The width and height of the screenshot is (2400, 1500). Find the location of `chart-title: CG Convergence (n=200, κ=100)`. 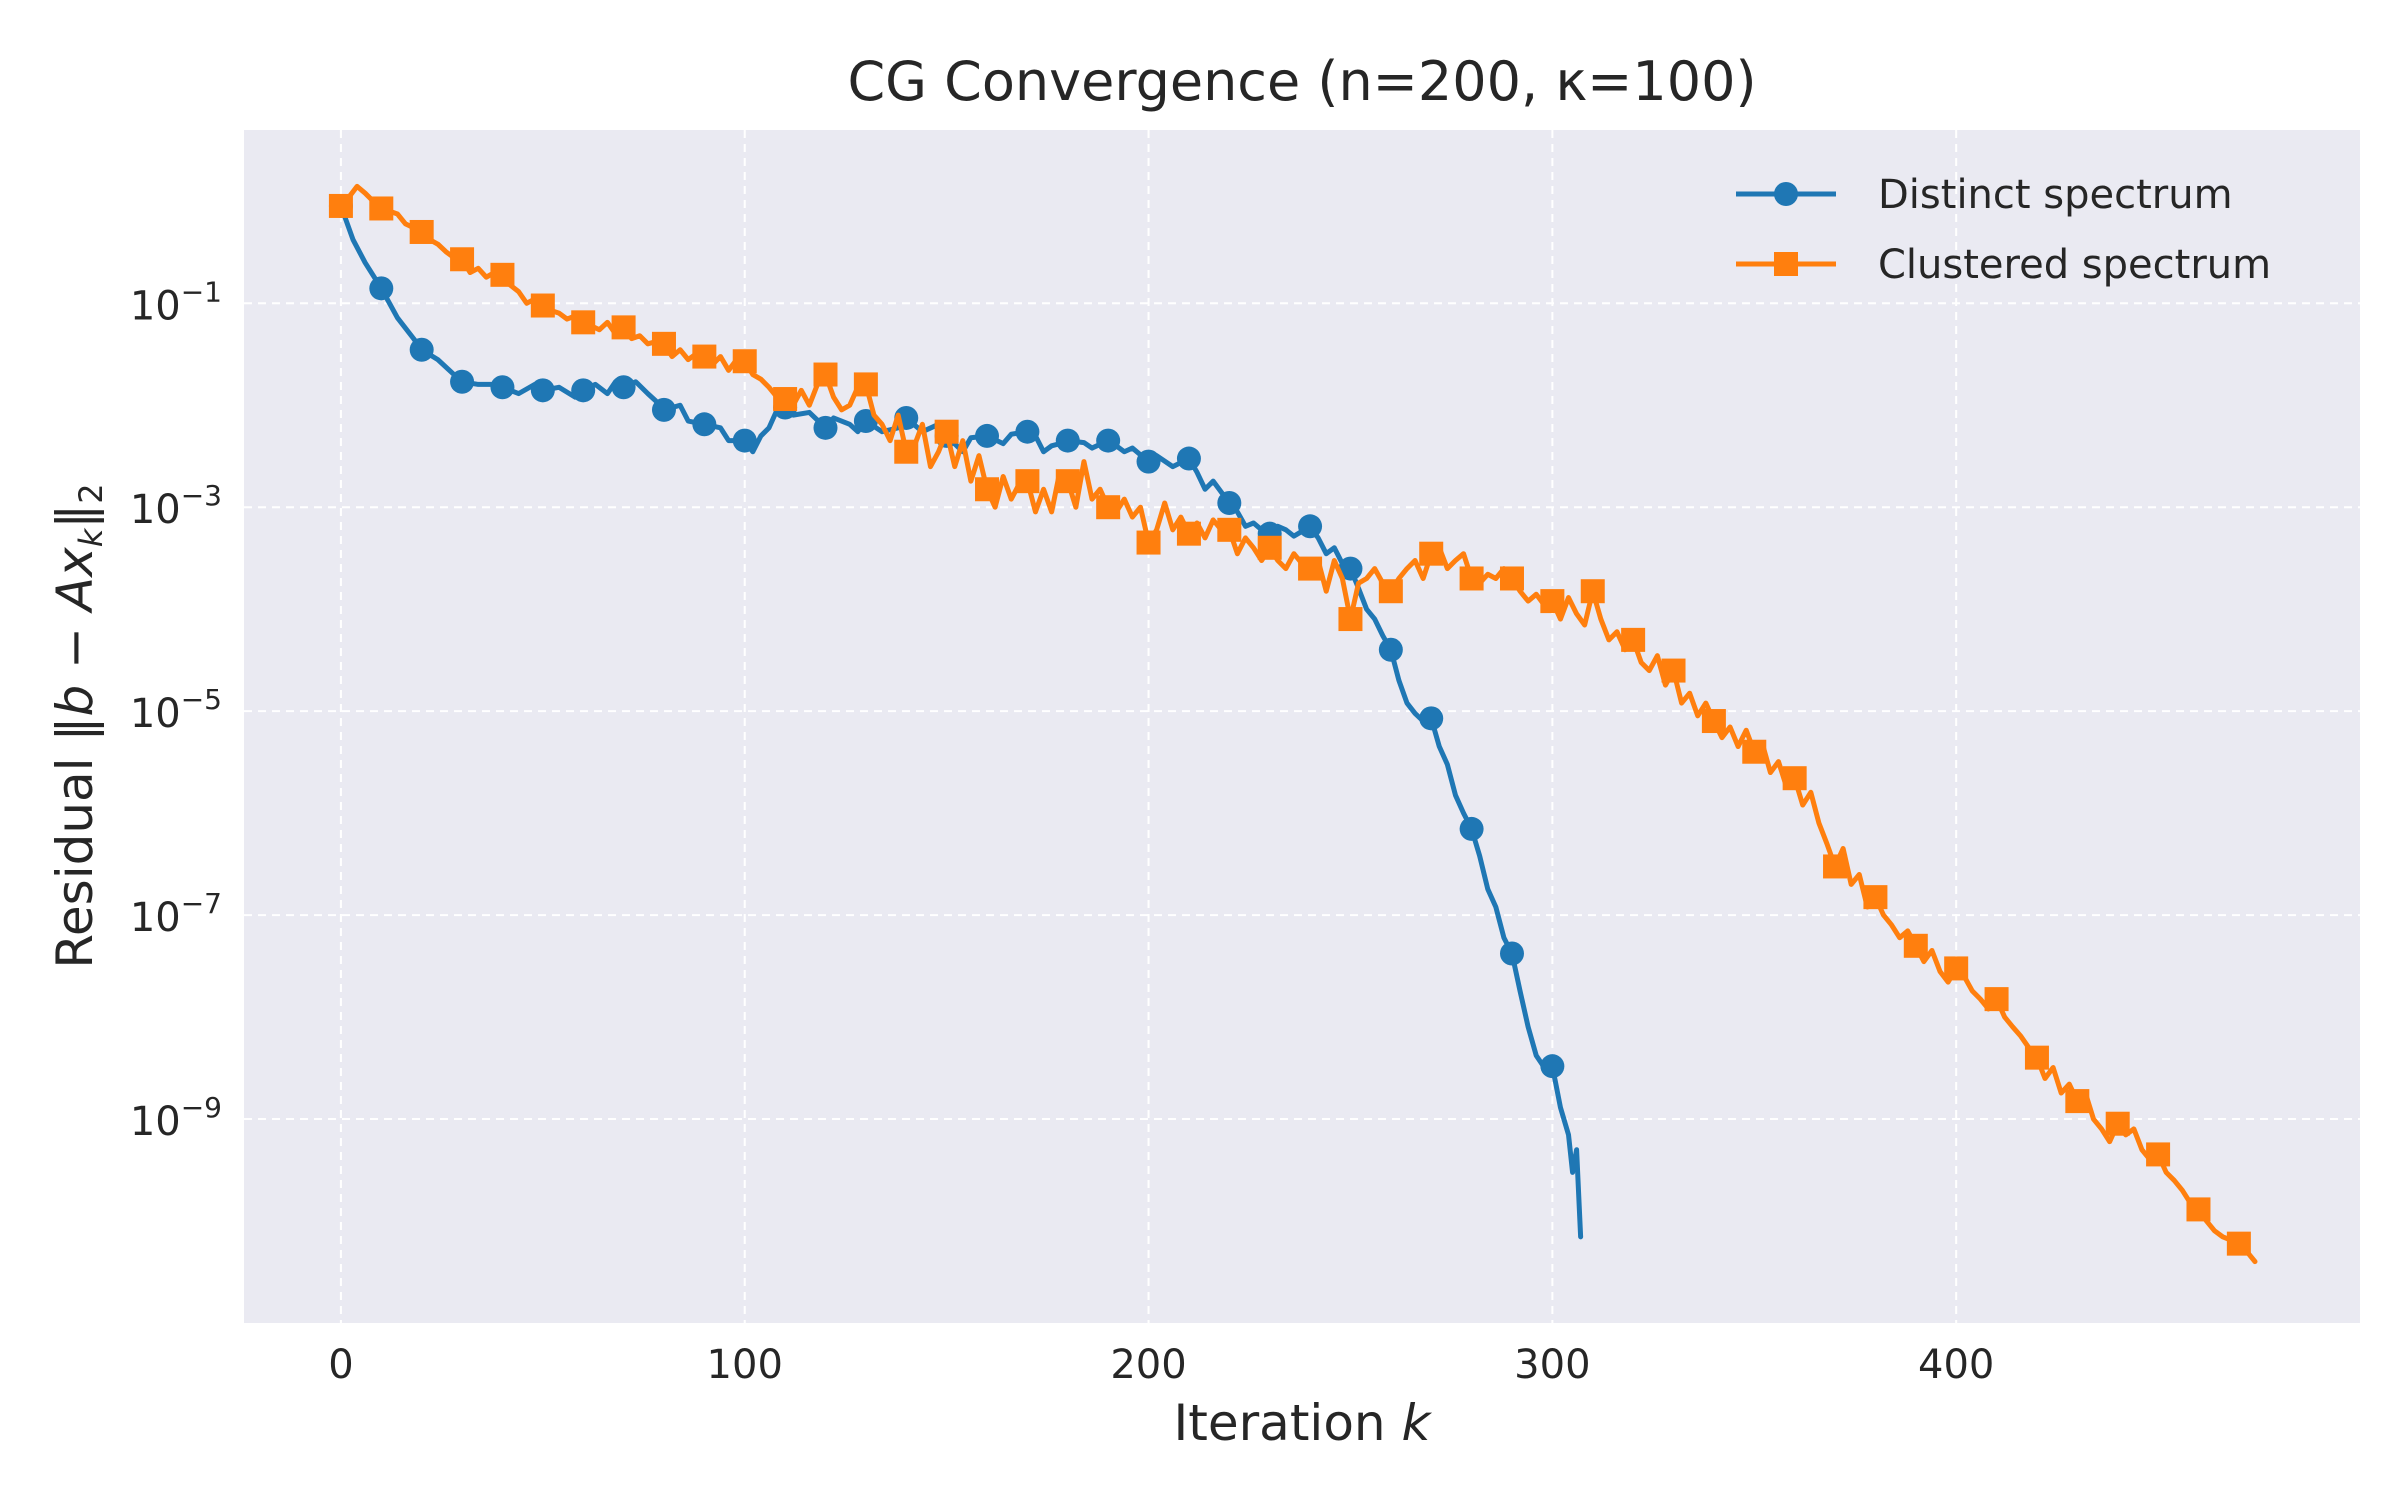

chart-title: CG Convergence (n=200, κ=100) is located at coordinates (1301, 81).